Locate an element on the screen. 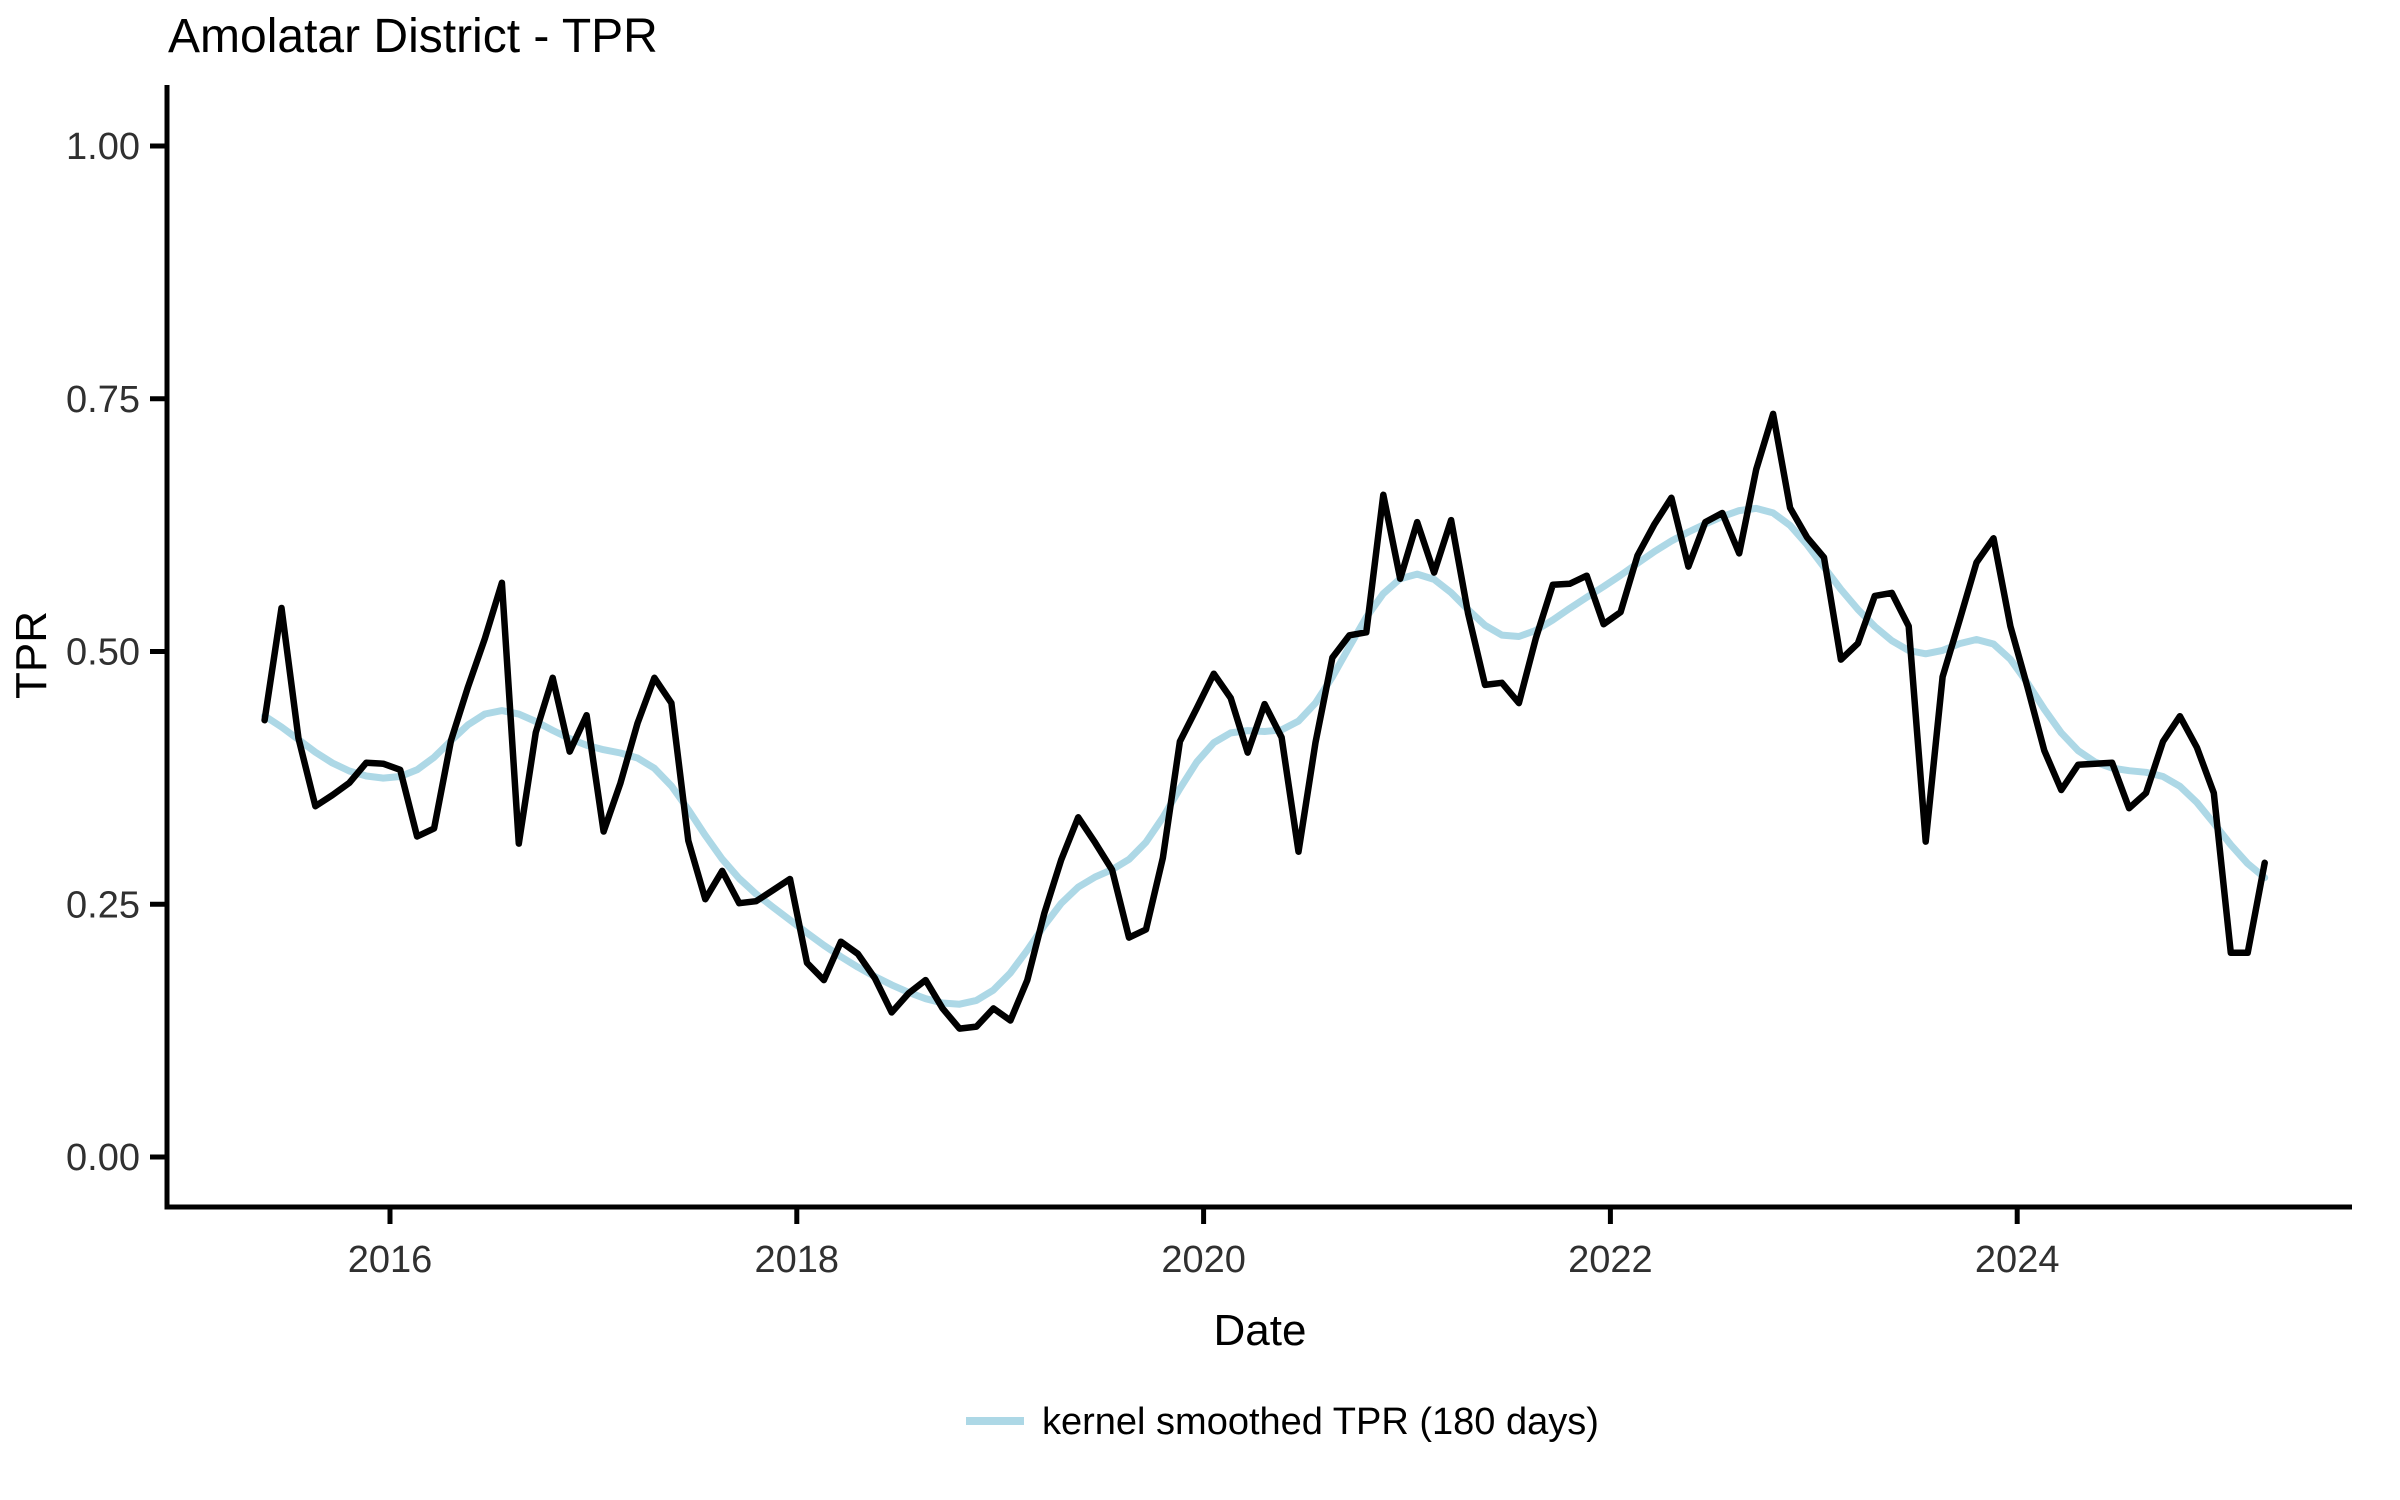 The image size is (2400, 1500). x-axis-label: Date is located at coordinates (1260, 1330).